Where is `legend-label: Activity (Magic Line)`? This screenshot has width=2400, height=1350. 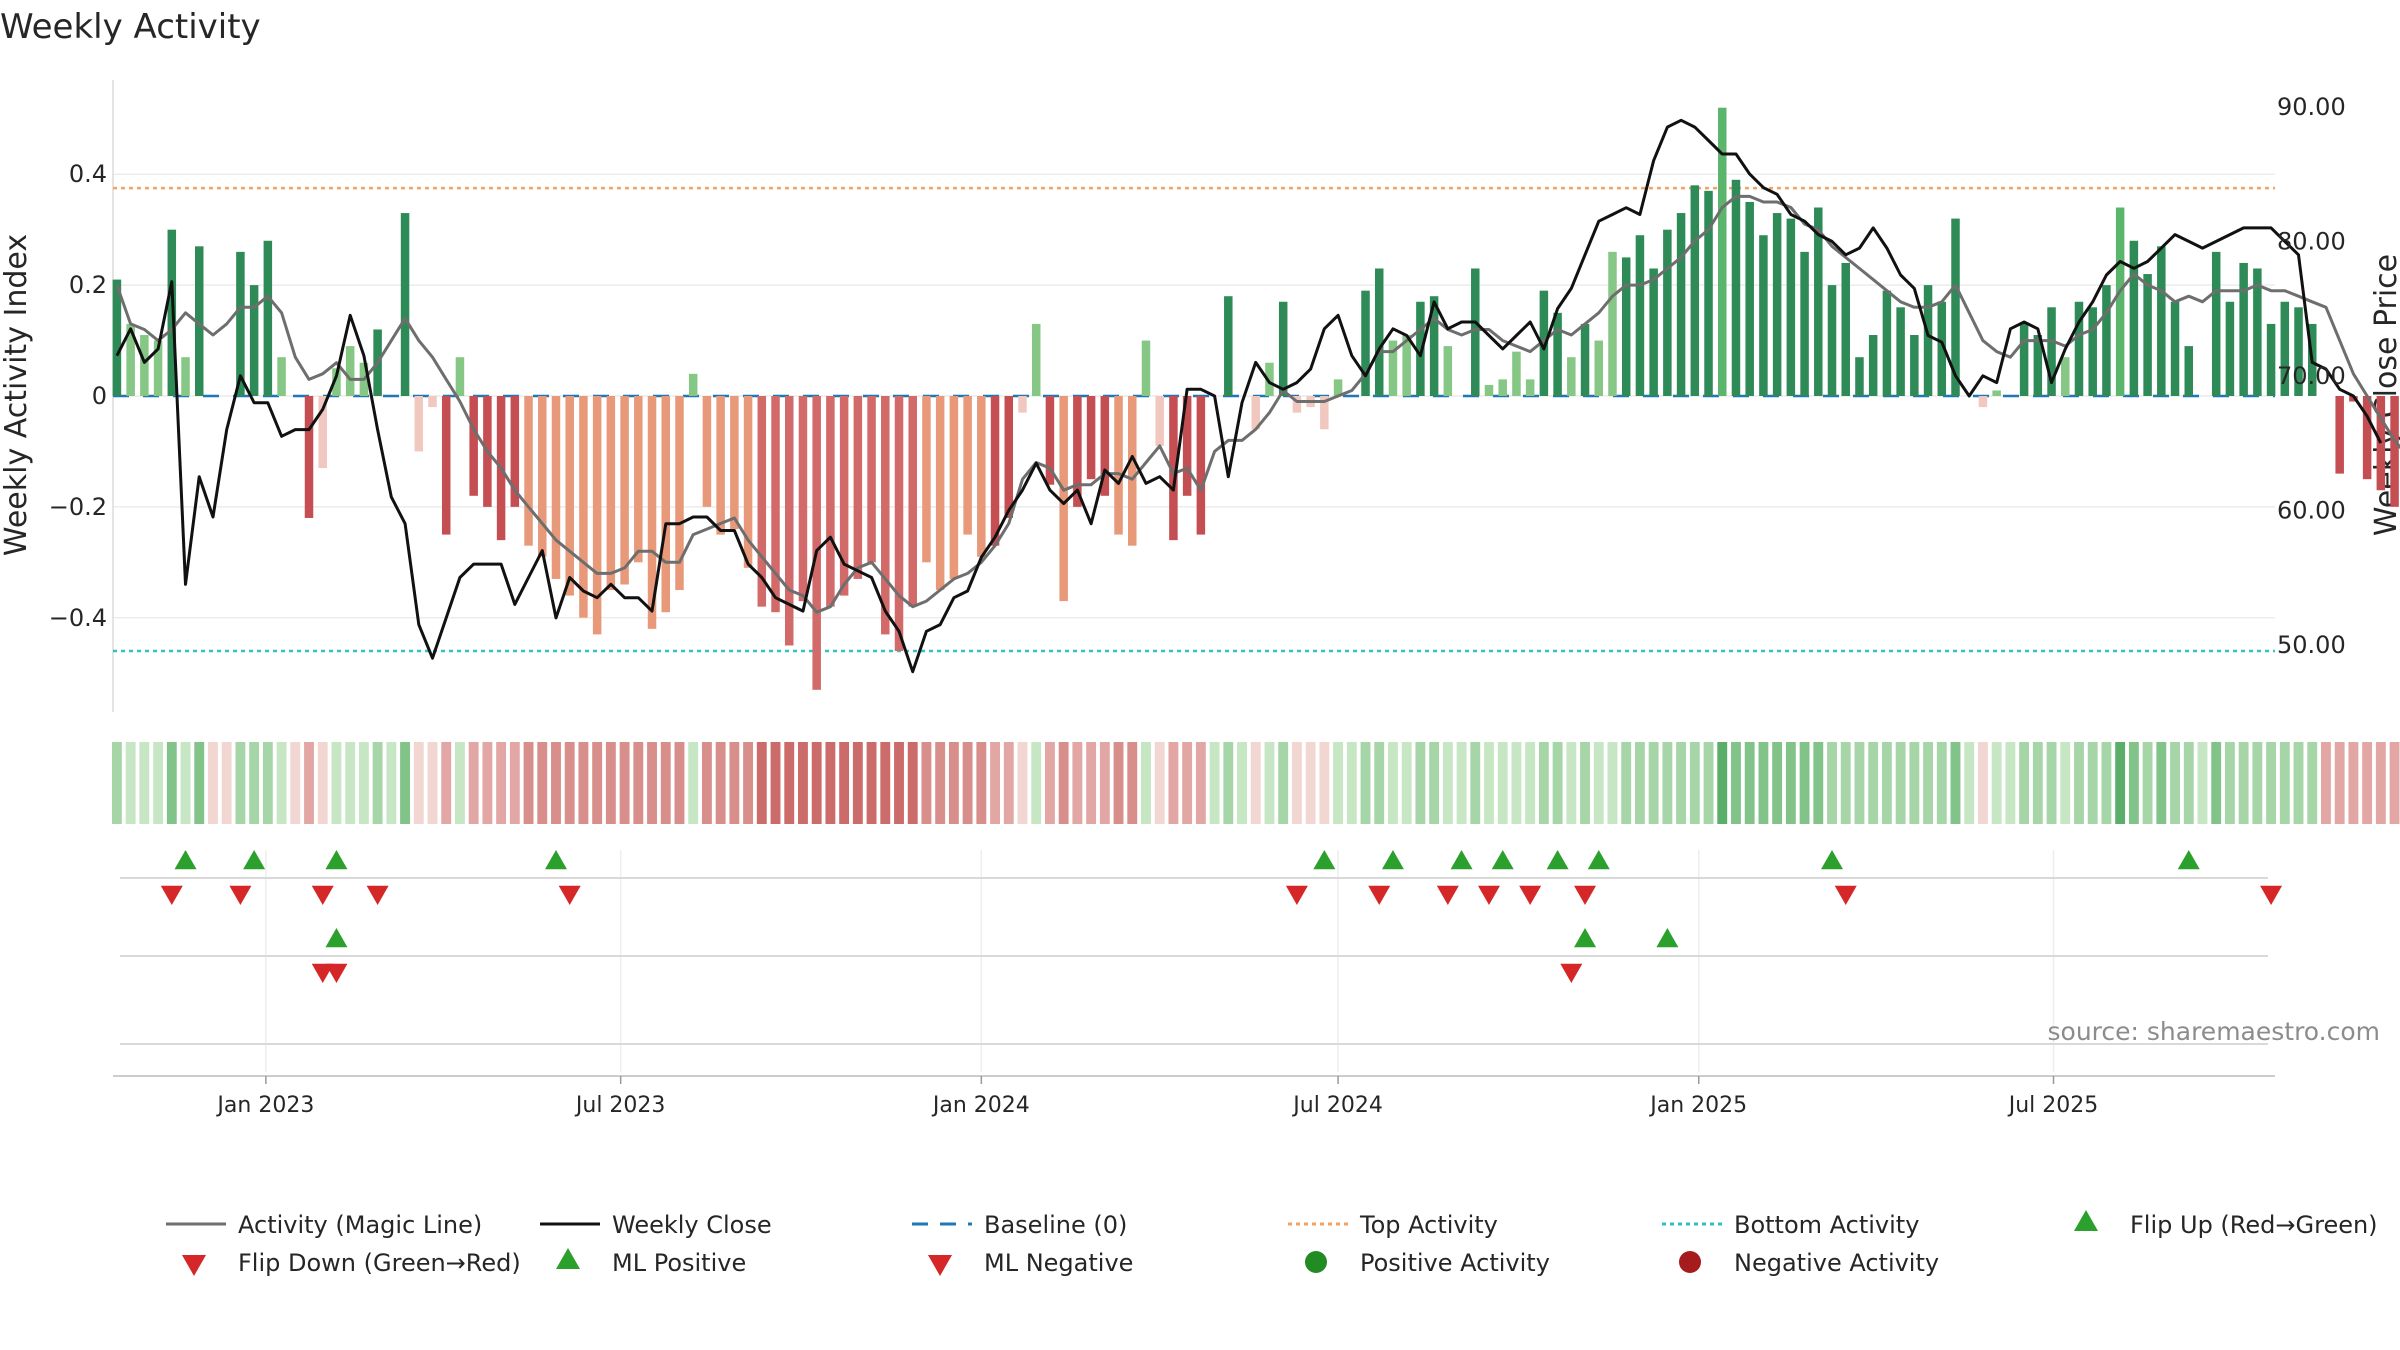 legend-label: Activity (Magic Line) is located at coordinates (360, 1225).